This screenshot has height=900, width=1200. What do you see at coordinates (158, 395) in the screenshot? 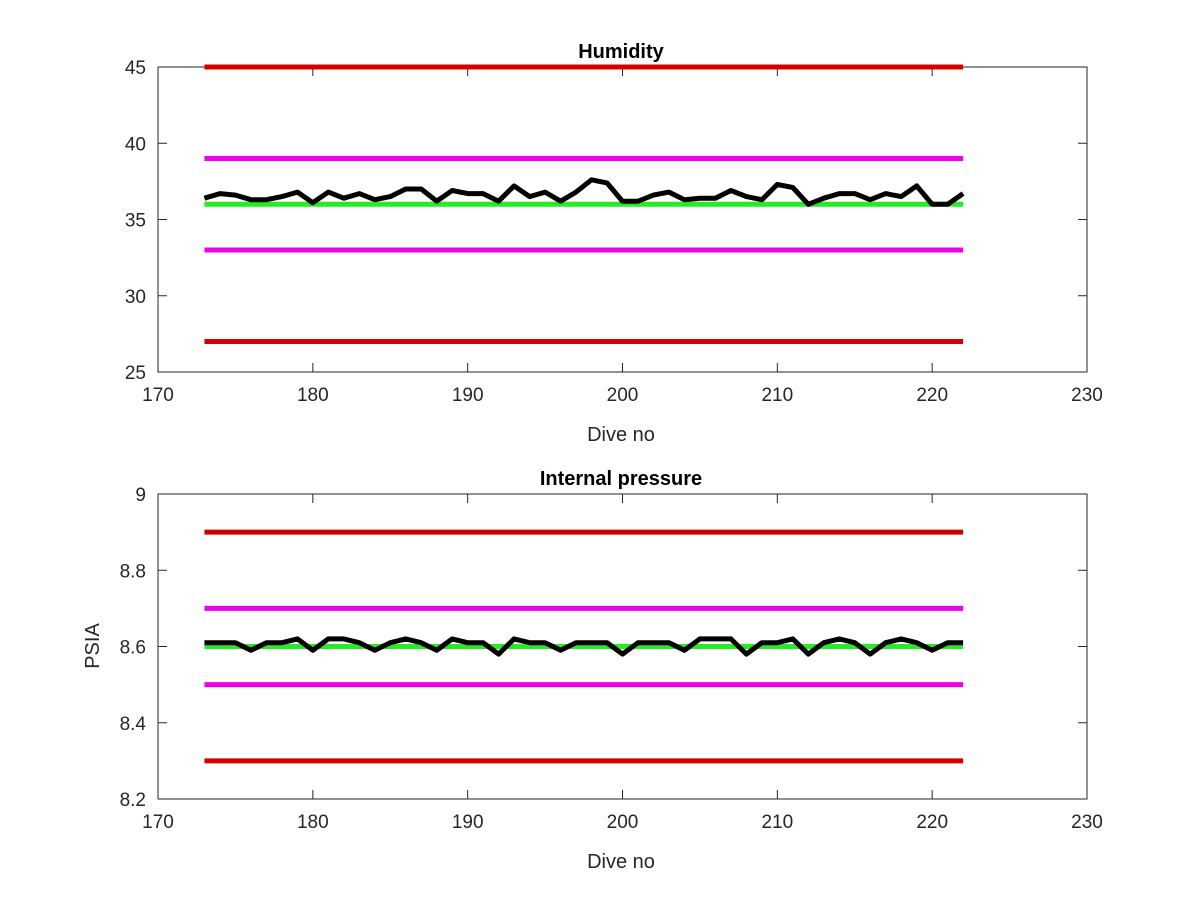
I see `humidity-x-tick-label: 170` at bounding box center [158, 395].